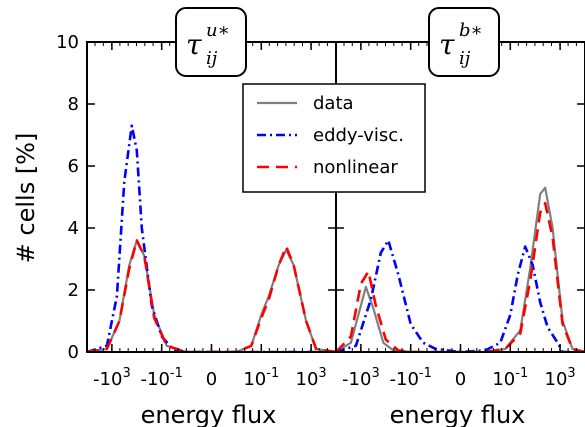 This screenshot has width=585, height=427. Describe the element at coordinates (73, 352) in the screenshot. I see `y-tick-label: 0` at that location.